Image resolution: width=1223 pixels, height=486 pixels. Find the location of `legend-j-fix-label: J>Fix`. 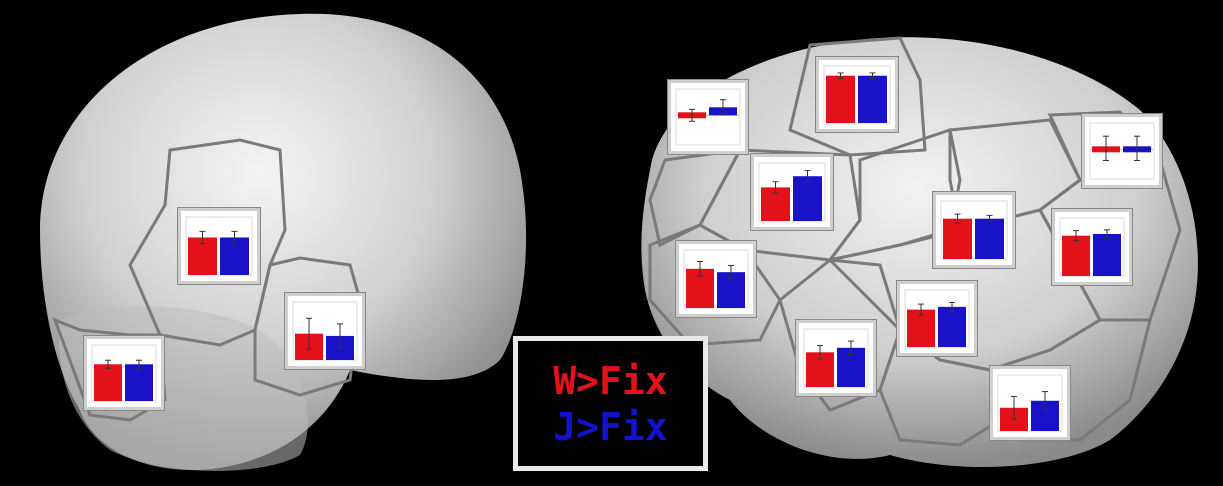

legend-j-fix-label: J>Fix is located at coordinates (610, 426).